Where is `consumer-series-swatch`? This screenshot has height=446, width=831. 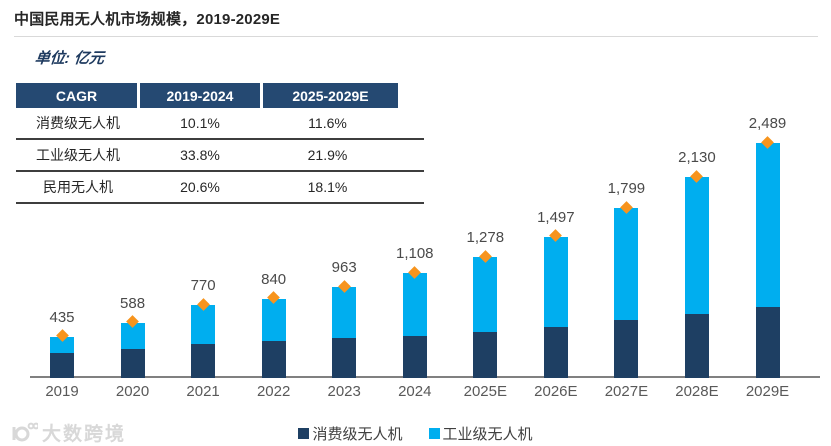
consumer-series-swatch is located at coordinates (304, 433).